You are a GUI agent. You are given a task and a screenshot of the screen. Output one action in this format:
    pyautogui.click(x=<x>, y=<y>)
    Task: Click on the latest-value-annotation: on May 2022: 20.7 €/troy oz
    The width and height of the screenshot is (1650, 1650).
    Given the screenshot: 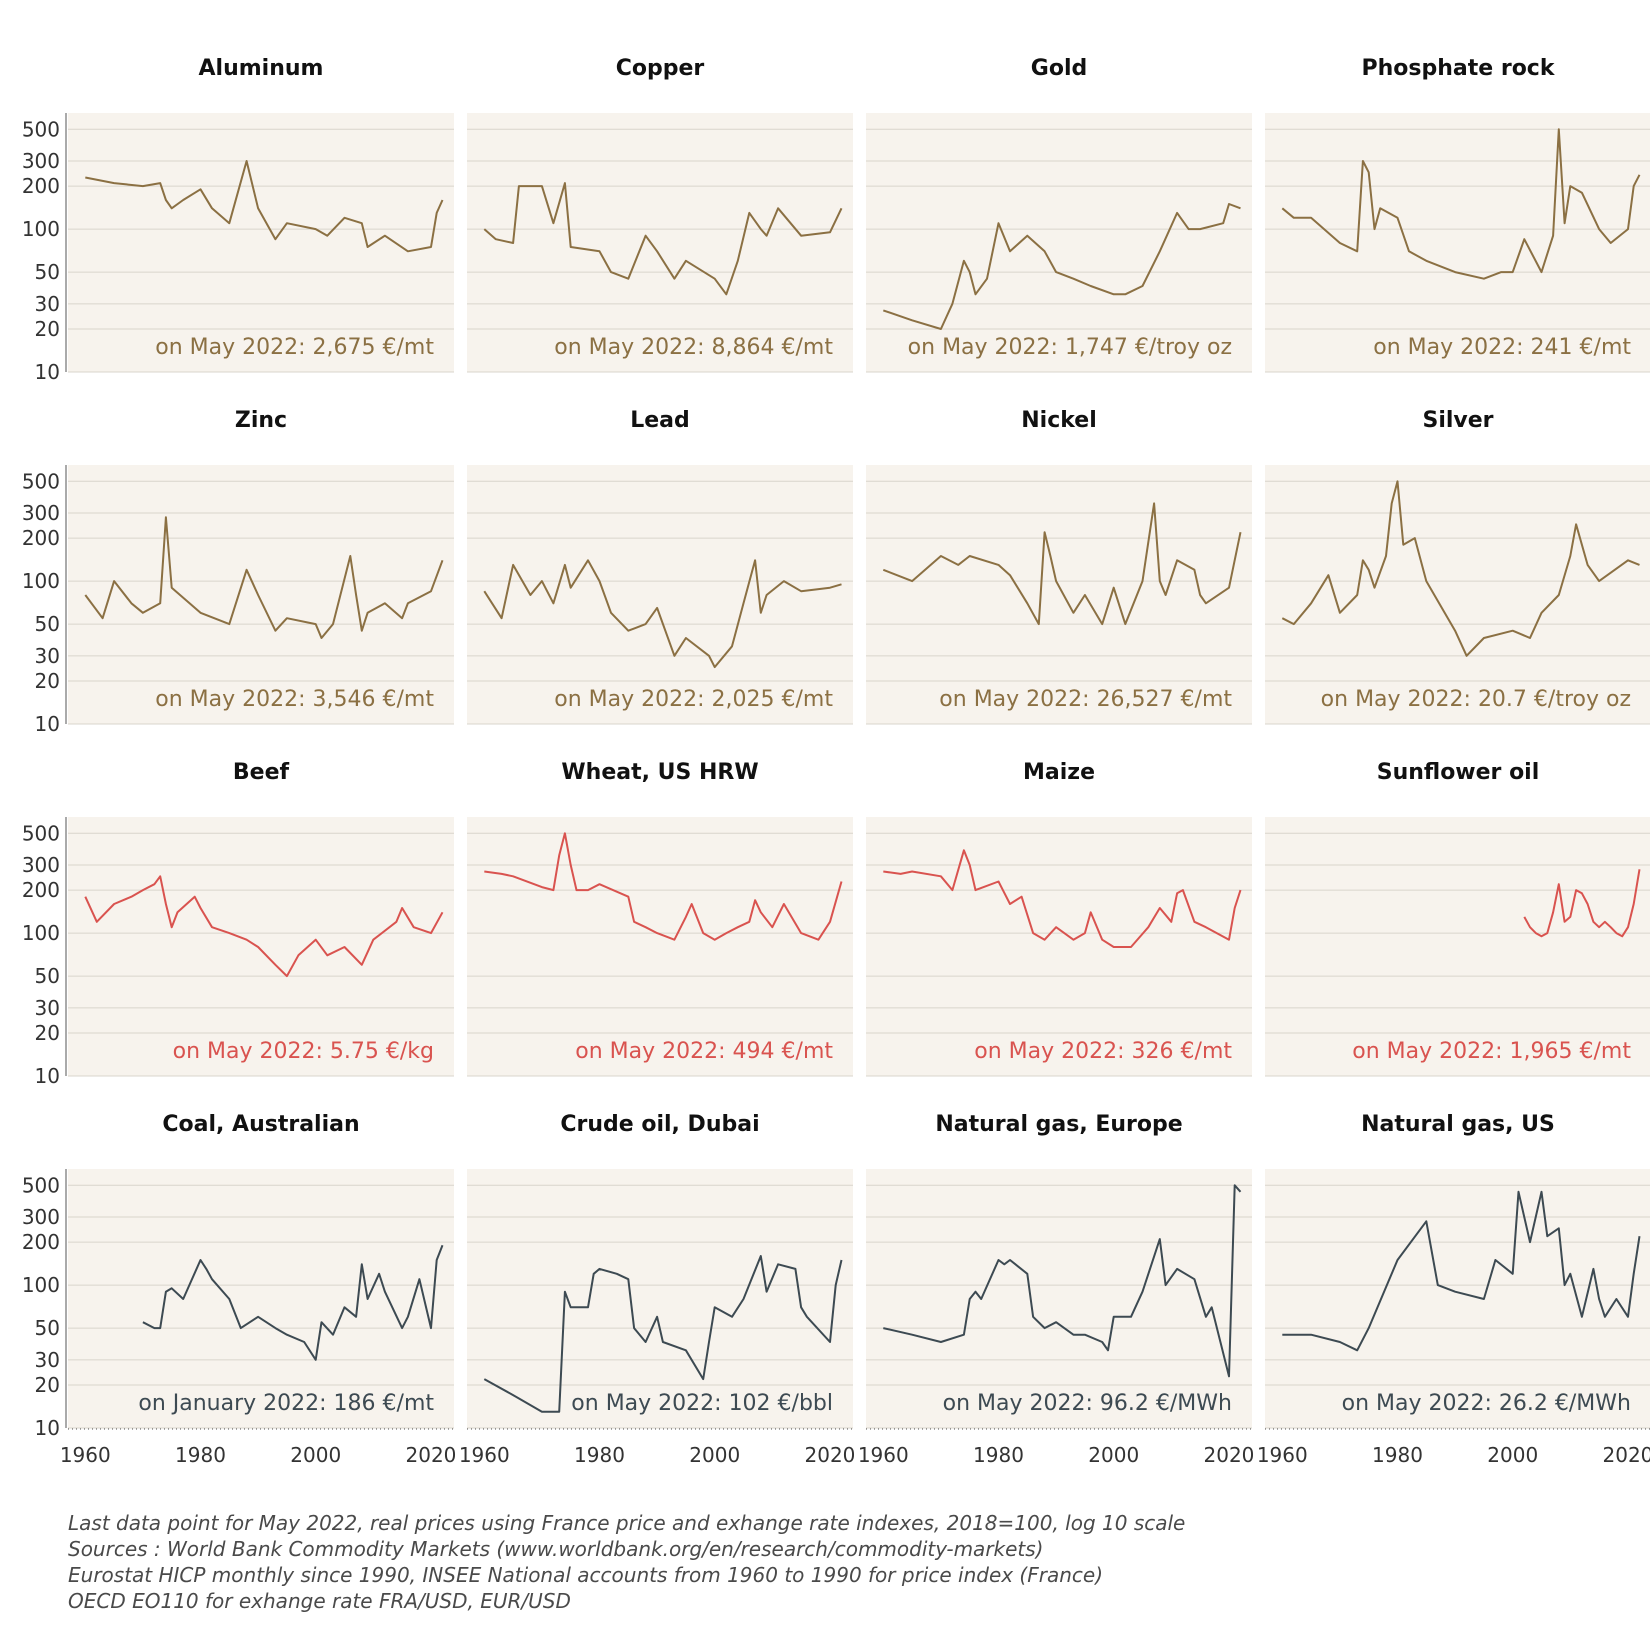 What is the action you would take?
    pyautogui.click(x=1476, y=699)
    